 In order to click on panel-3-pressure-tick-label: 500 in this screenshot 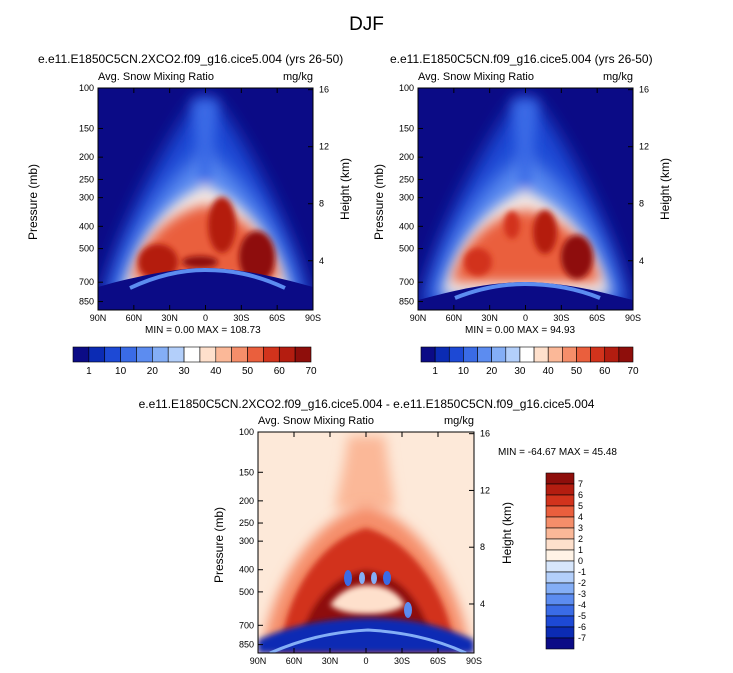, I will do `click(246, 592)`.